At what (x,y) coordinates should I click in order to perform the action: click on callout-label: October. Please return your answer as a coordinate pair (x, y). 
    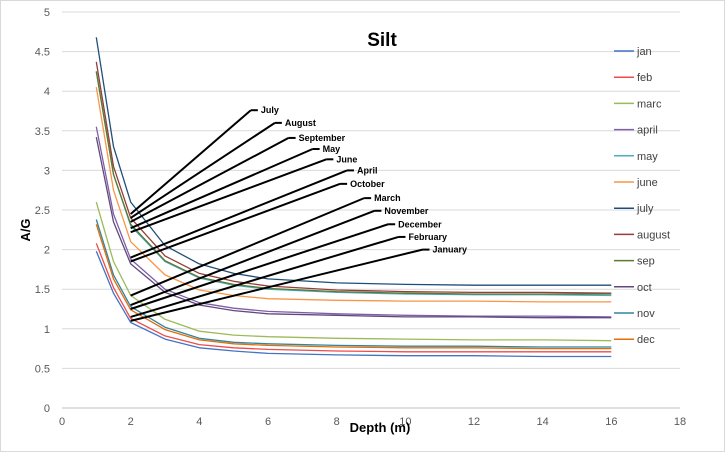
    Looking at the image, I should click on (367, 184).